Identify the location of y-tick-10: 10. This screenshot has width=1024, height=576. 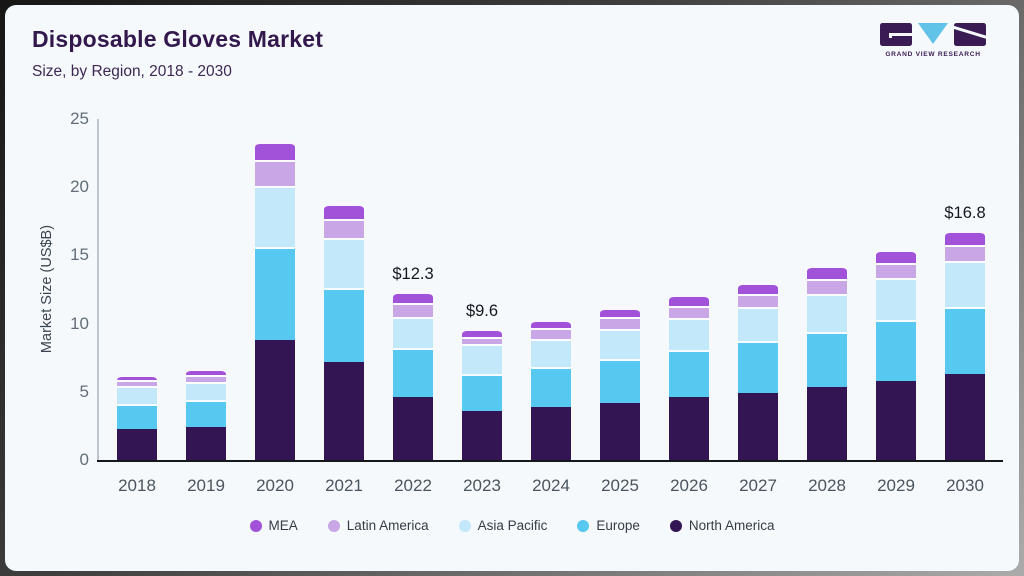
(79, 323).